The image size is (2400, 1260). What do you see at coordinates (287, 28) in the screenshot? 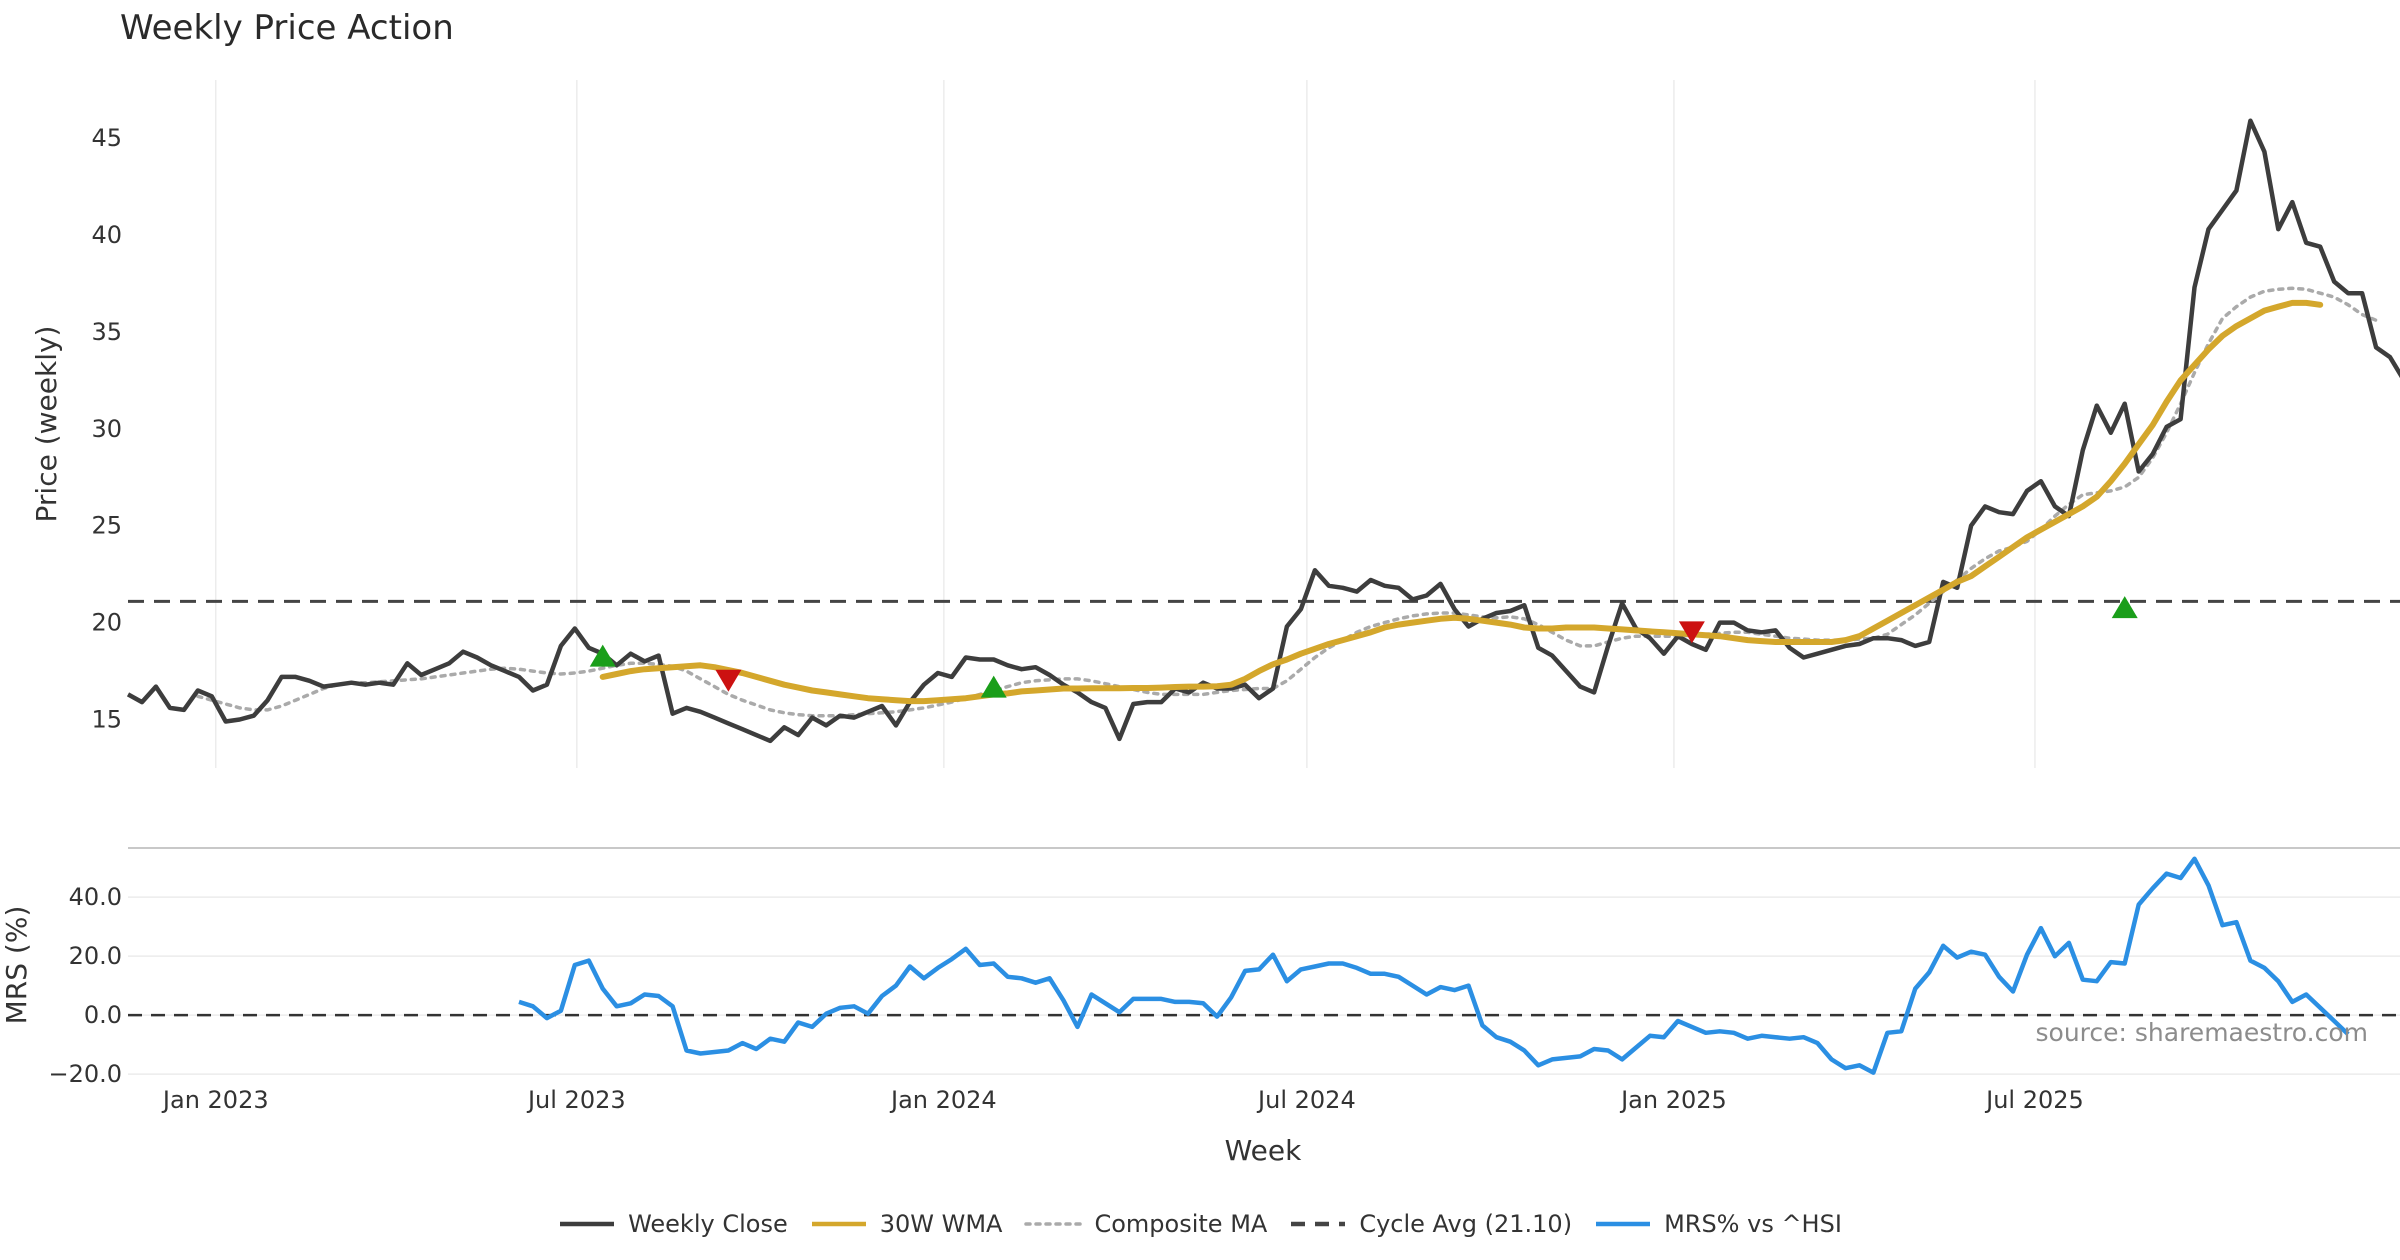
I see `chart-title: Weekly Price Action` at bounding box center [287, 28].